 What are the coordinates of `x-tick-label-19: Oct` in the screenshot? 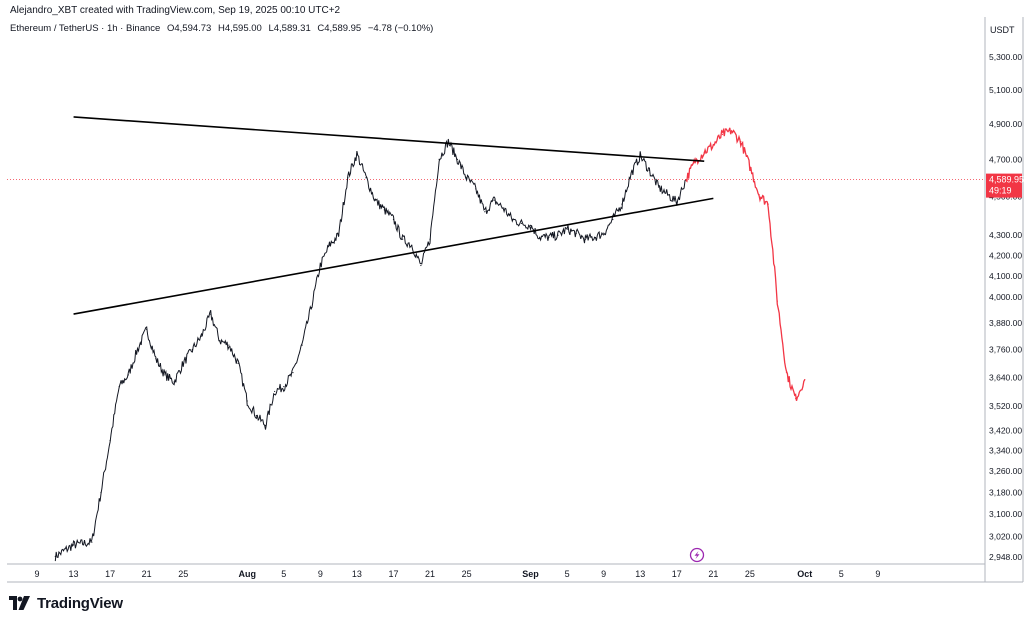 It's located at (804, 574).